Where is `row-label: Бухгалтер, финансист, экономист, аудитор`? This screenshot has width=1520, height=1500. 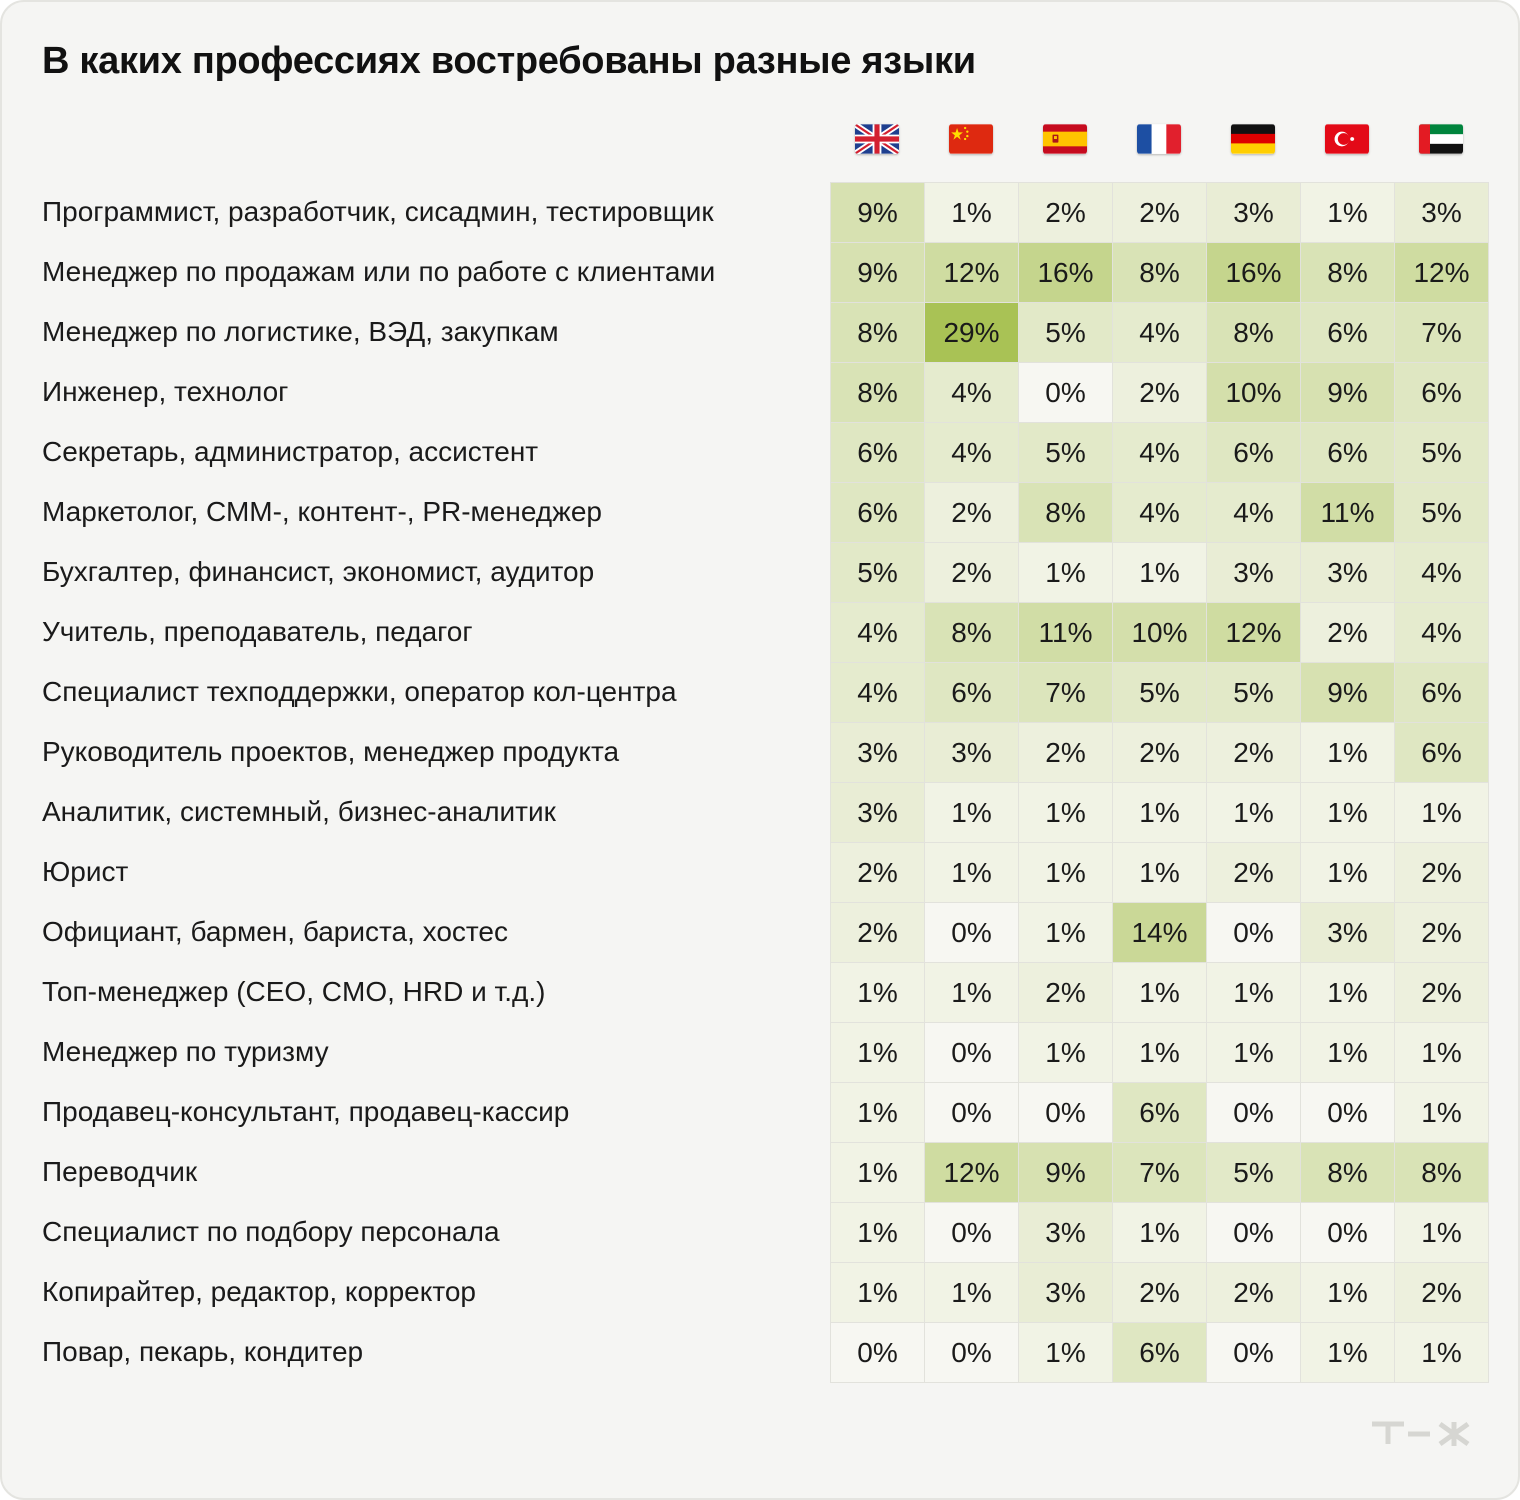 row-label: Бухгалтер, финансист, экономист, аудитор is located at coordinates (318, 571).